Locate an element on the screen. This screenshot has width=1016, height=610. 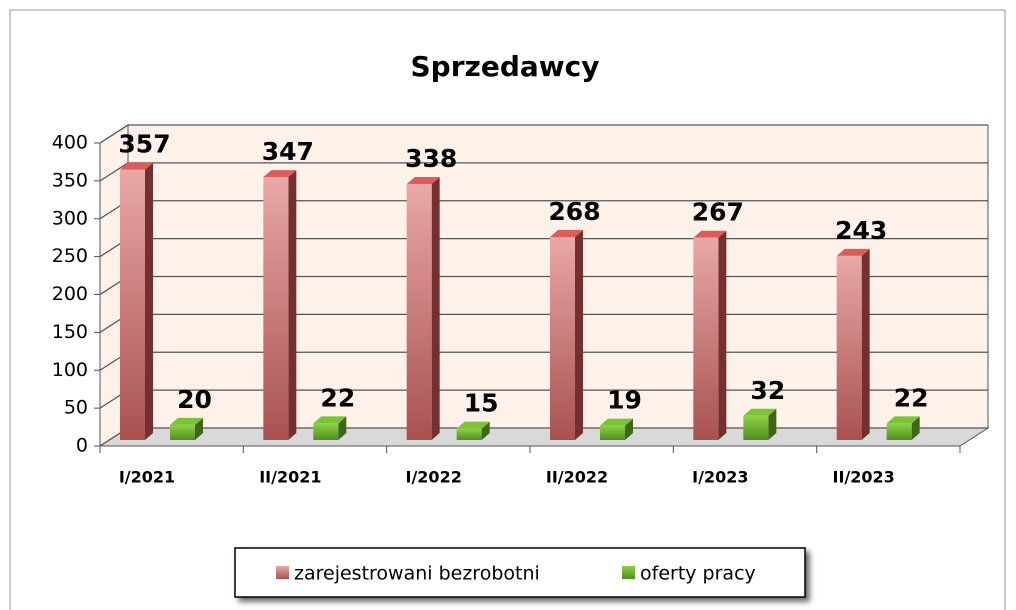
y-tick-label: 100 is located at coordinates (70, 370).